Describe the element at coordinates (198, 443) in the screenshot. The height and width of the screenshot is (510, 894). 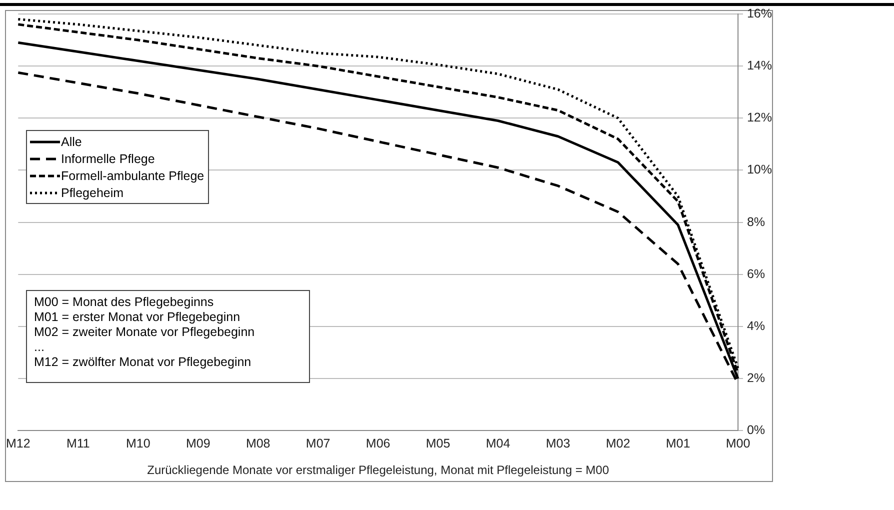
I see `x-tick-label: M09` at that location.